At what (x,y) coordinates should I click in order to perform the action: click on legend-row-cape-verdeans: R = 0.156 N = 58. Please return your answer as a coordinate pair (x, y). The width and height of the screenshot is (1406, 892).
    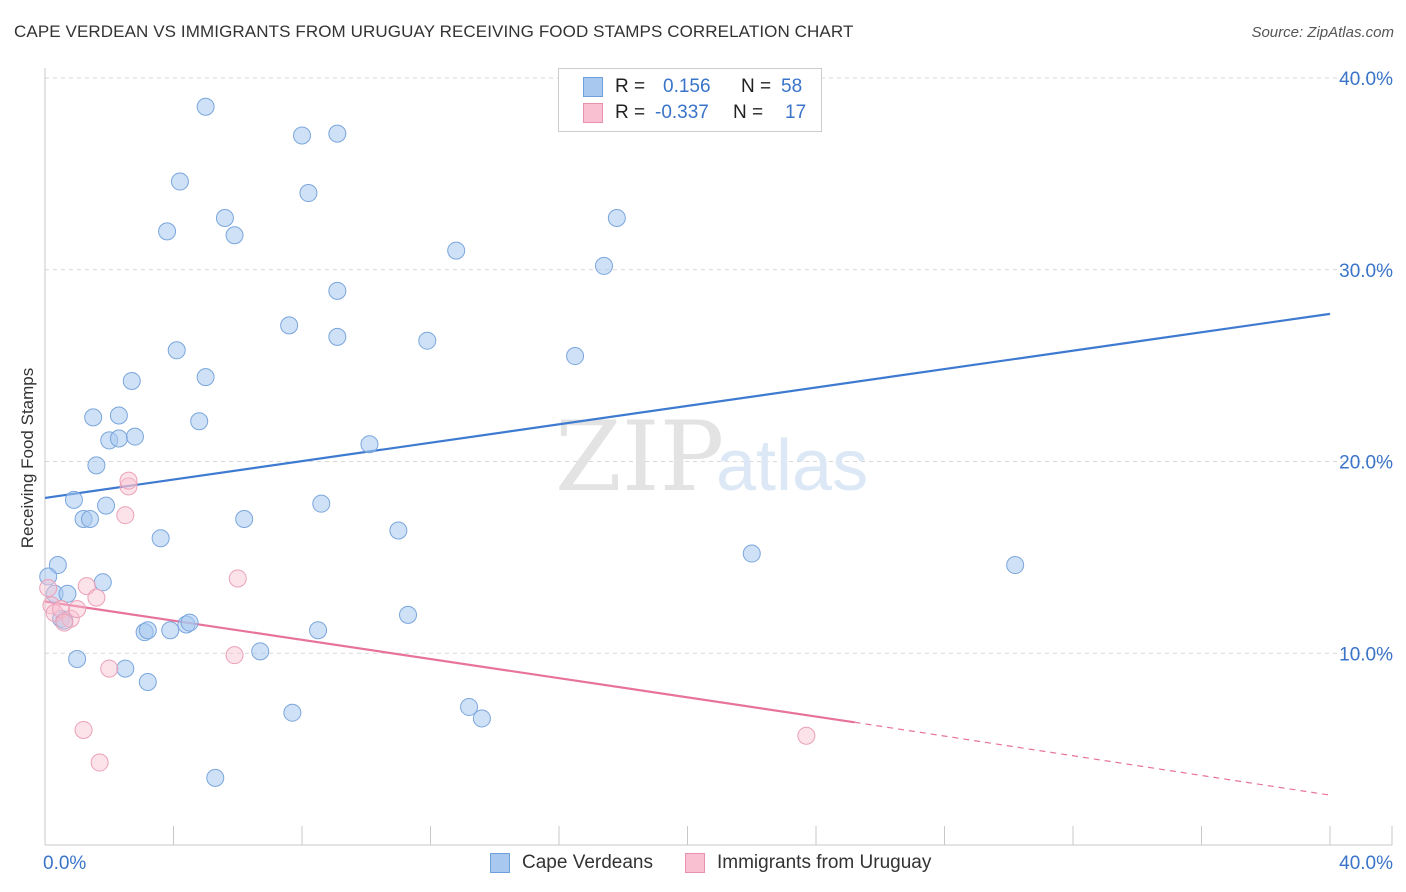
    Looking at the image, I should click on (692, 87).